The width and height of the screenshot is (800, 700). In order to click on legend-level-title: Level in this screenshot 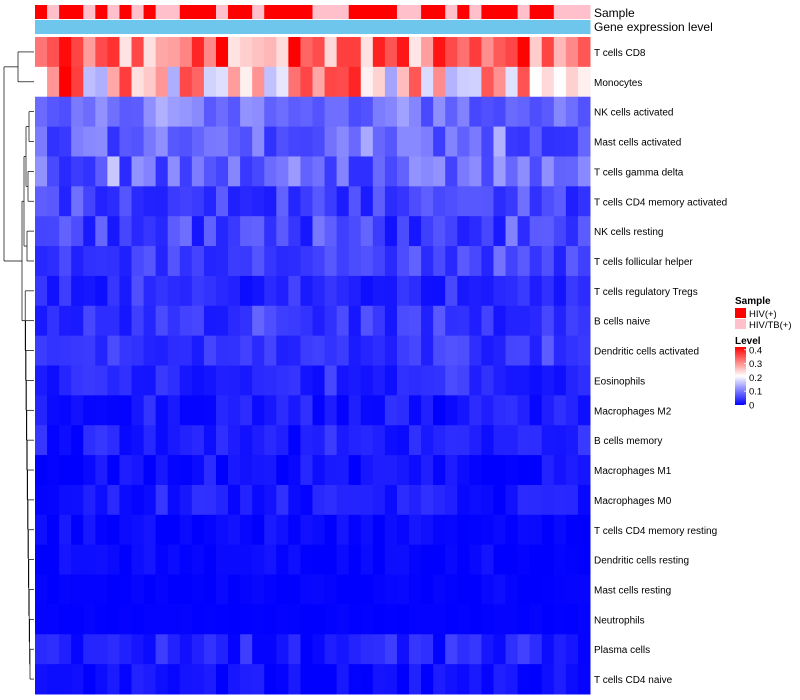, I will do `click(748, 341)`.